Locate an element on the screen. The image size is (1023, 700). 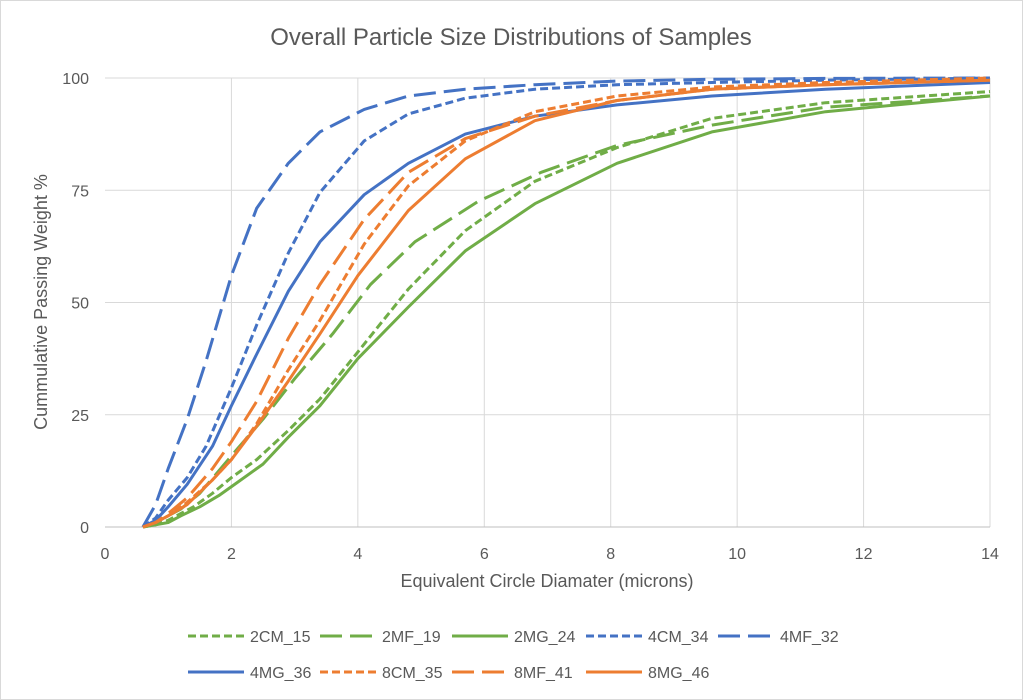
legend-item: 2MF_19 is located at coordinates (380, 637).